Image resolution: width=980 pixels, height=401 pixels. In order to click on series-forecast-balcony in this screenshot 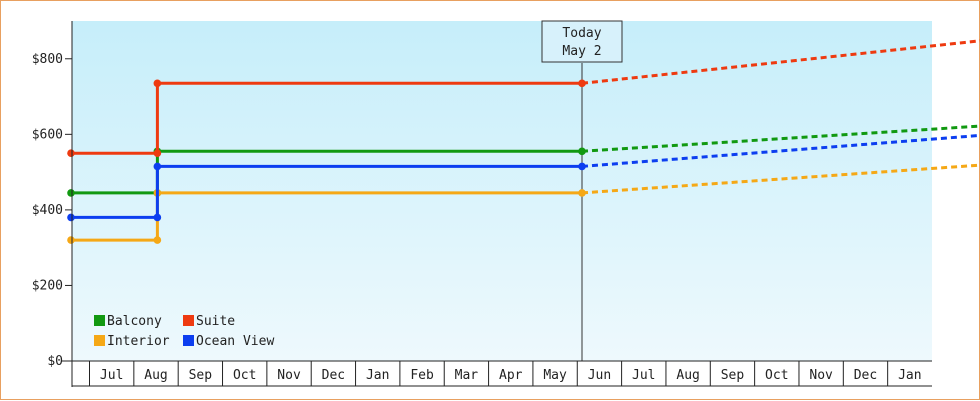, I will do `click(780, 138)`.